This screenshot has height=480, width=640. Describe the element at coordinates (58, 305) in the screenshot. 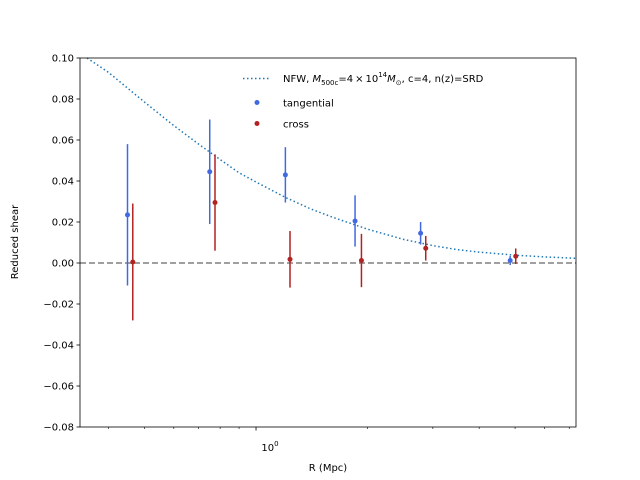

I see `y-tick-label-3: −0.02` at that location.